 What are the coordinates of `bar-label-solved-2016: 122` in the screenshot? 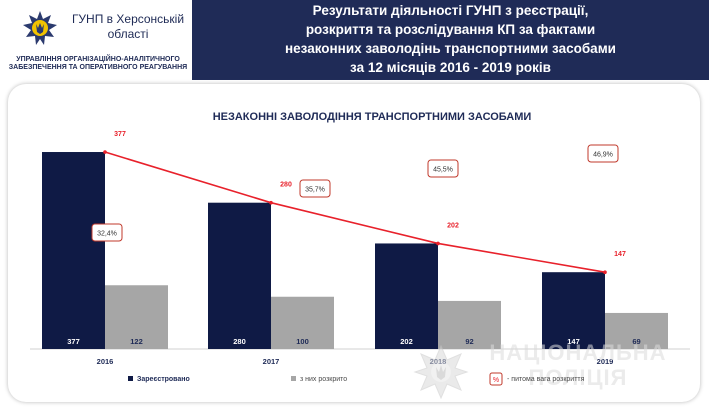 It's located at (136, 341).